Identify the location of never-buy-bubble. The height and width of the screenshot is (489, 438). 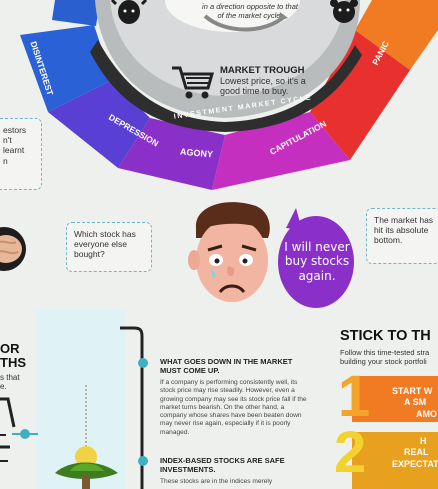
(316, 258).